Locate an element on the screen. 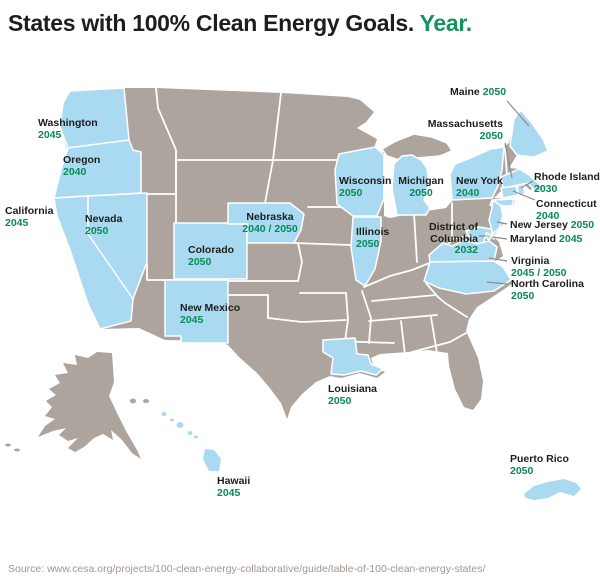  label-hawaii: Hawaii 2045 is located at coordinates (234, 487).